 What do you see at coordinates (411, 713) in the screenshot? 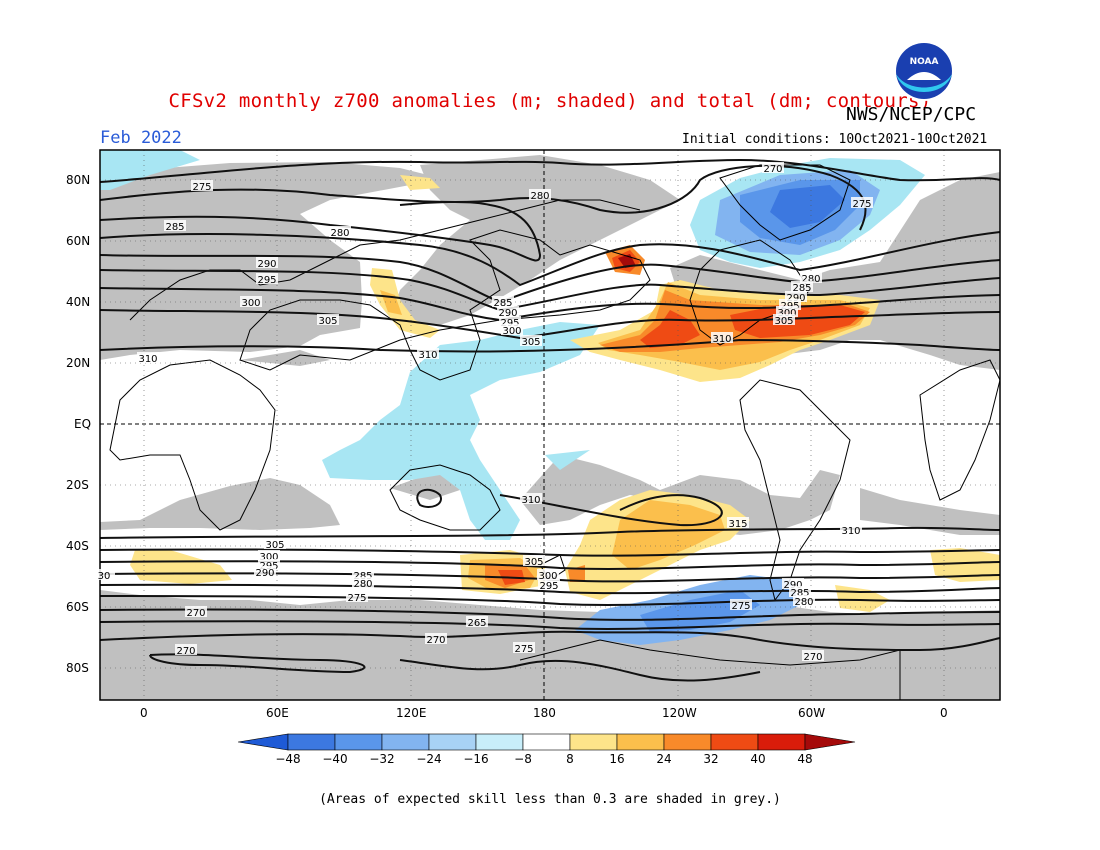
I see `lon-label: 120E` at bounding box center [411, 713].